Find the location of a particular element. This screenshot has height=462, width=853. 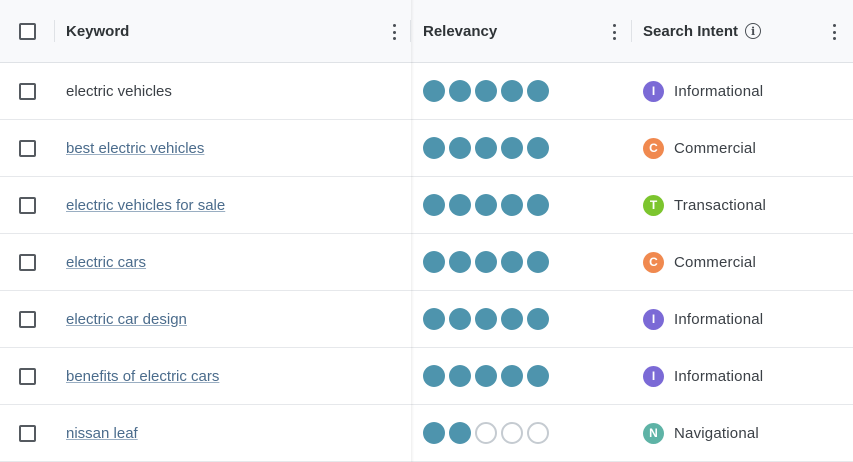

keyword-cell: electric car design is located at coordinates (233, 319).